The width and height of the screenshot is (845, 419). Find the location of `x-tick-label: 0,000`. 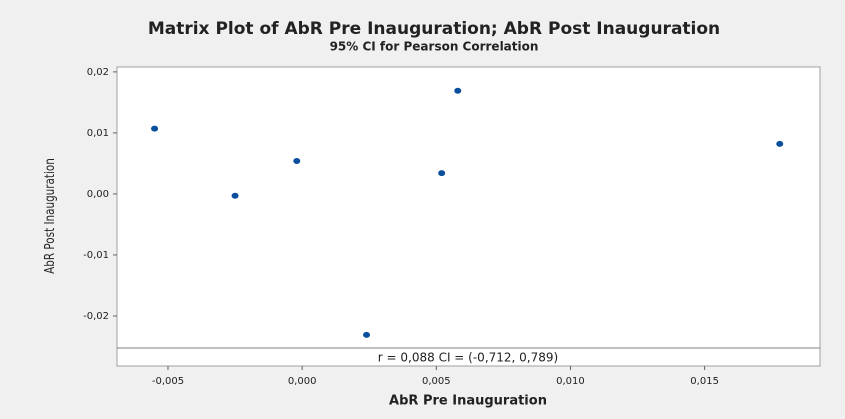

x-tick-label: 0,000 is located at coordinates (302, 381).